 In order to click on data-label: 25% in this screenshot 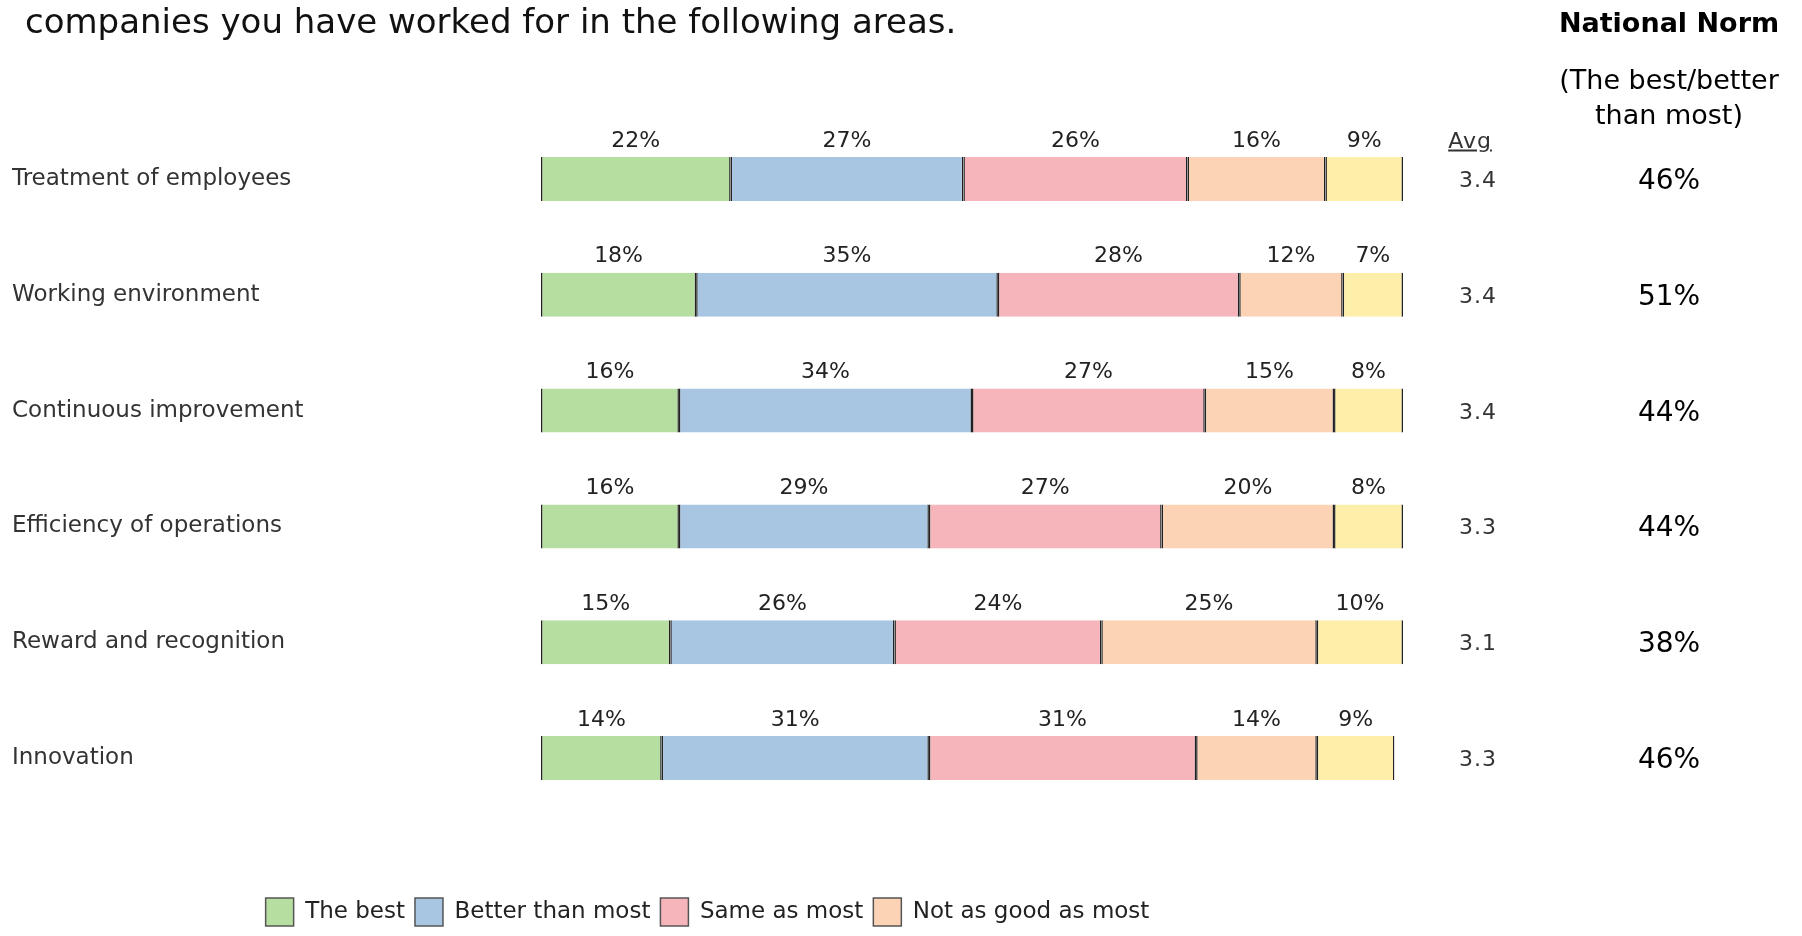, I will do `click(1209, 602)`.